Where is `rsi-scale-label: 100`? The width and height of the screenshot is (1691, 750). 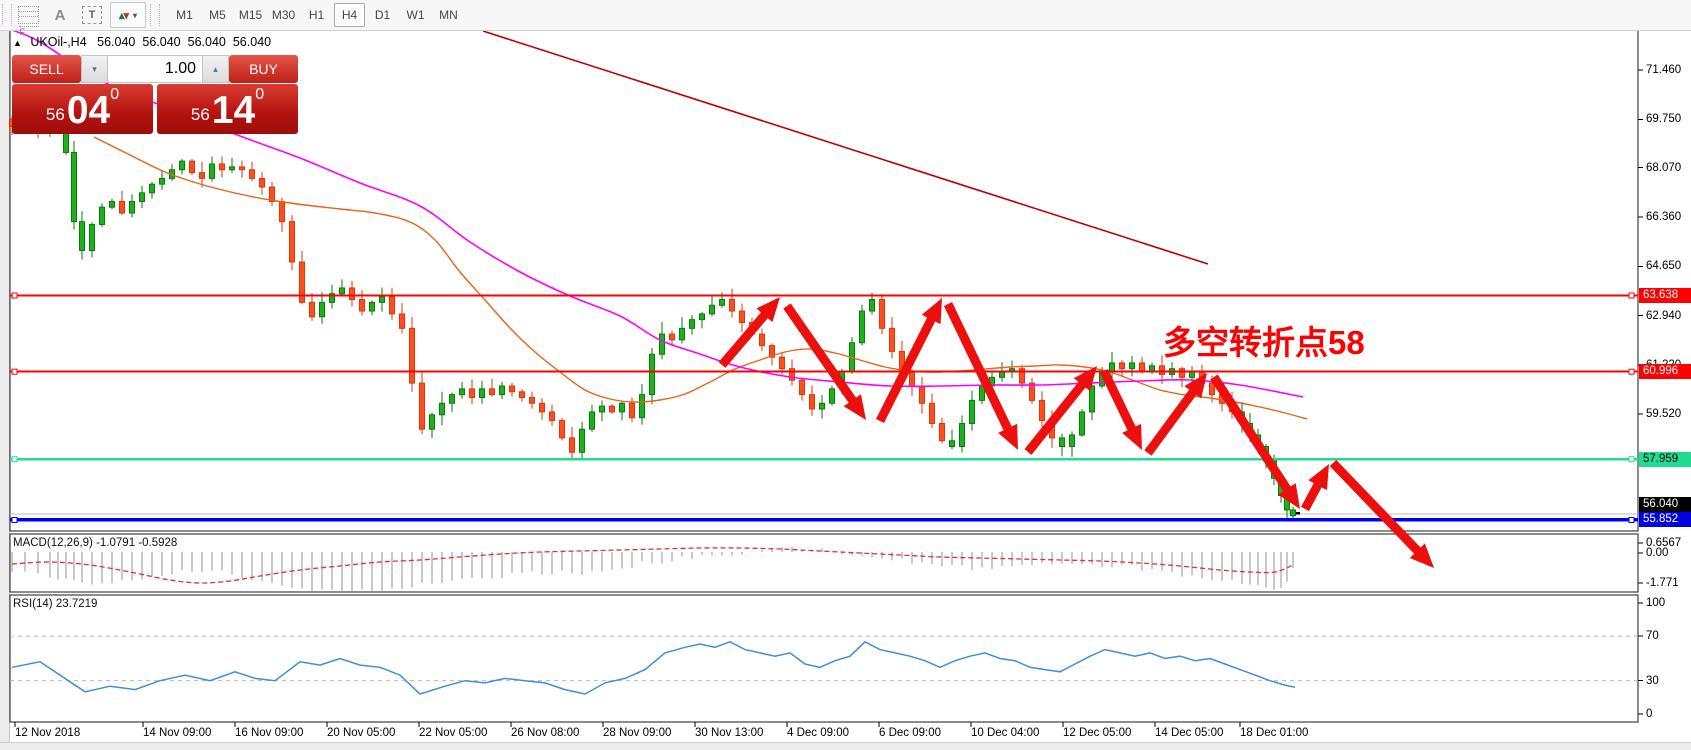 rsi-scale-label: 100 is located at coordinates (1656, 602).